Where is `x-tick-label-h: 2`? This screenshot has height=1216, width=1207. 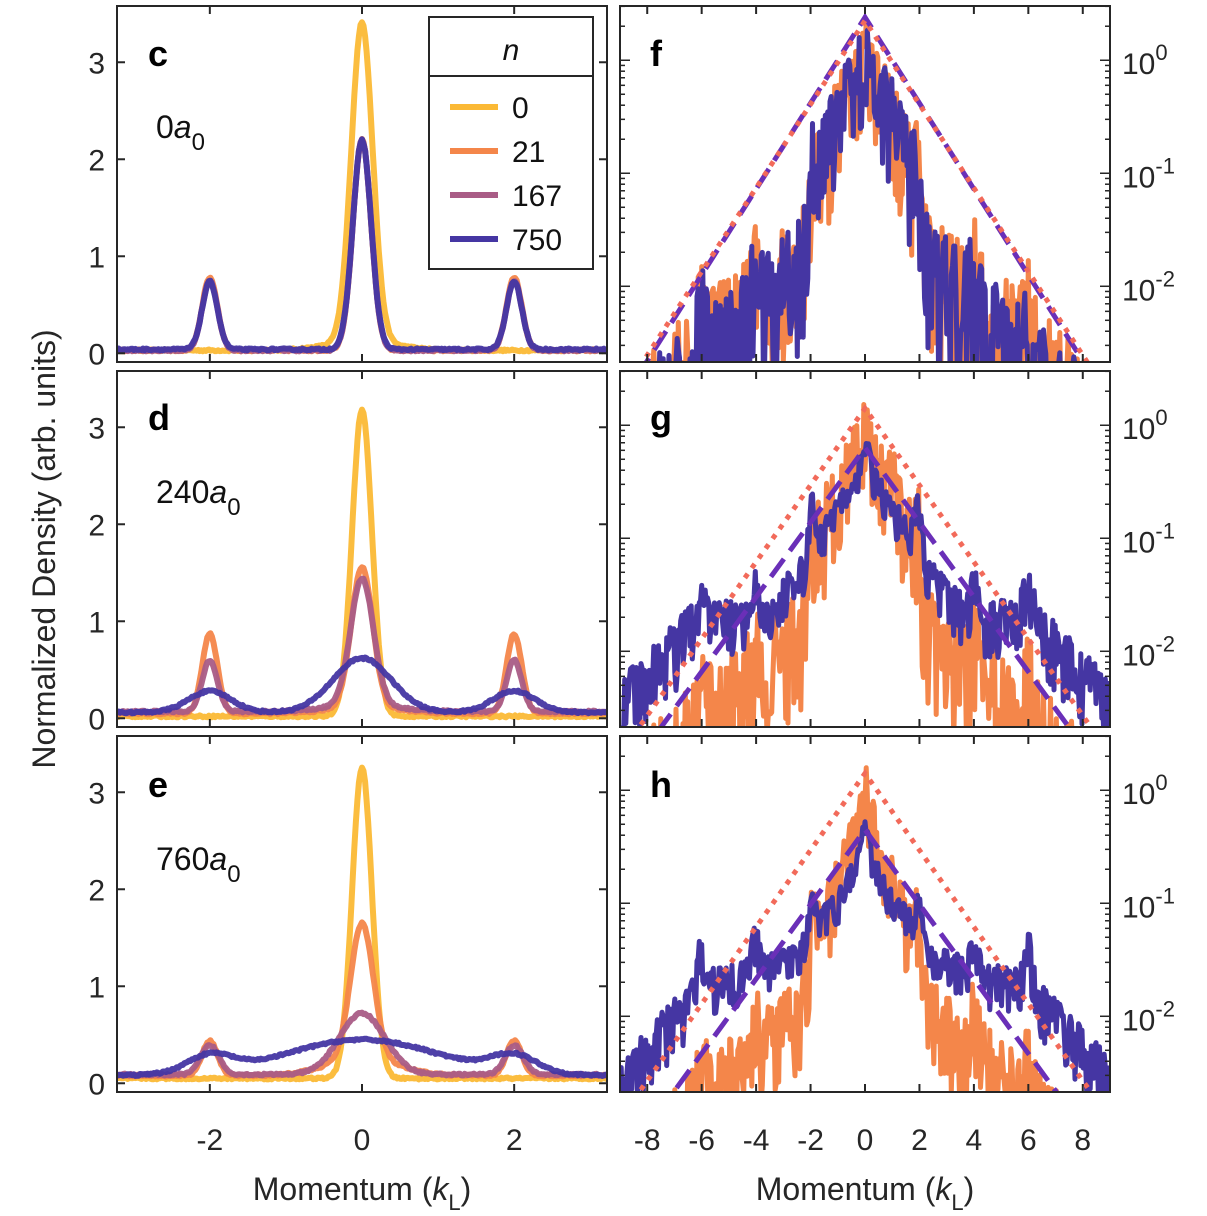
x-tick-label-h: 2 is located at coordinates (919, 1140).